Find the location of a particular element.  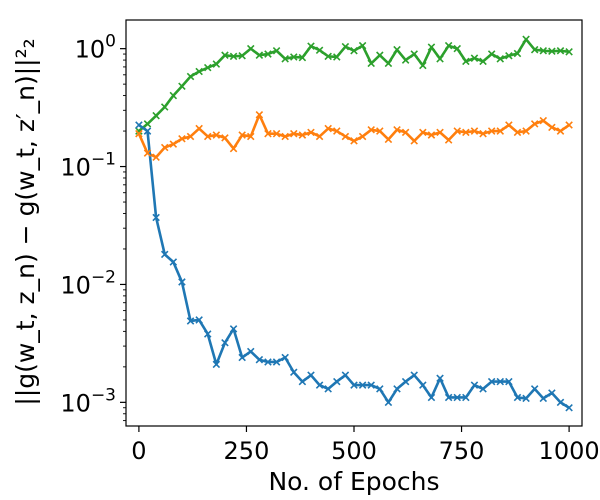

y-axis-label: ||g(w_t, z_n) − g(w_t, z′_n)||²₂ is located at coordinates (25, 221).